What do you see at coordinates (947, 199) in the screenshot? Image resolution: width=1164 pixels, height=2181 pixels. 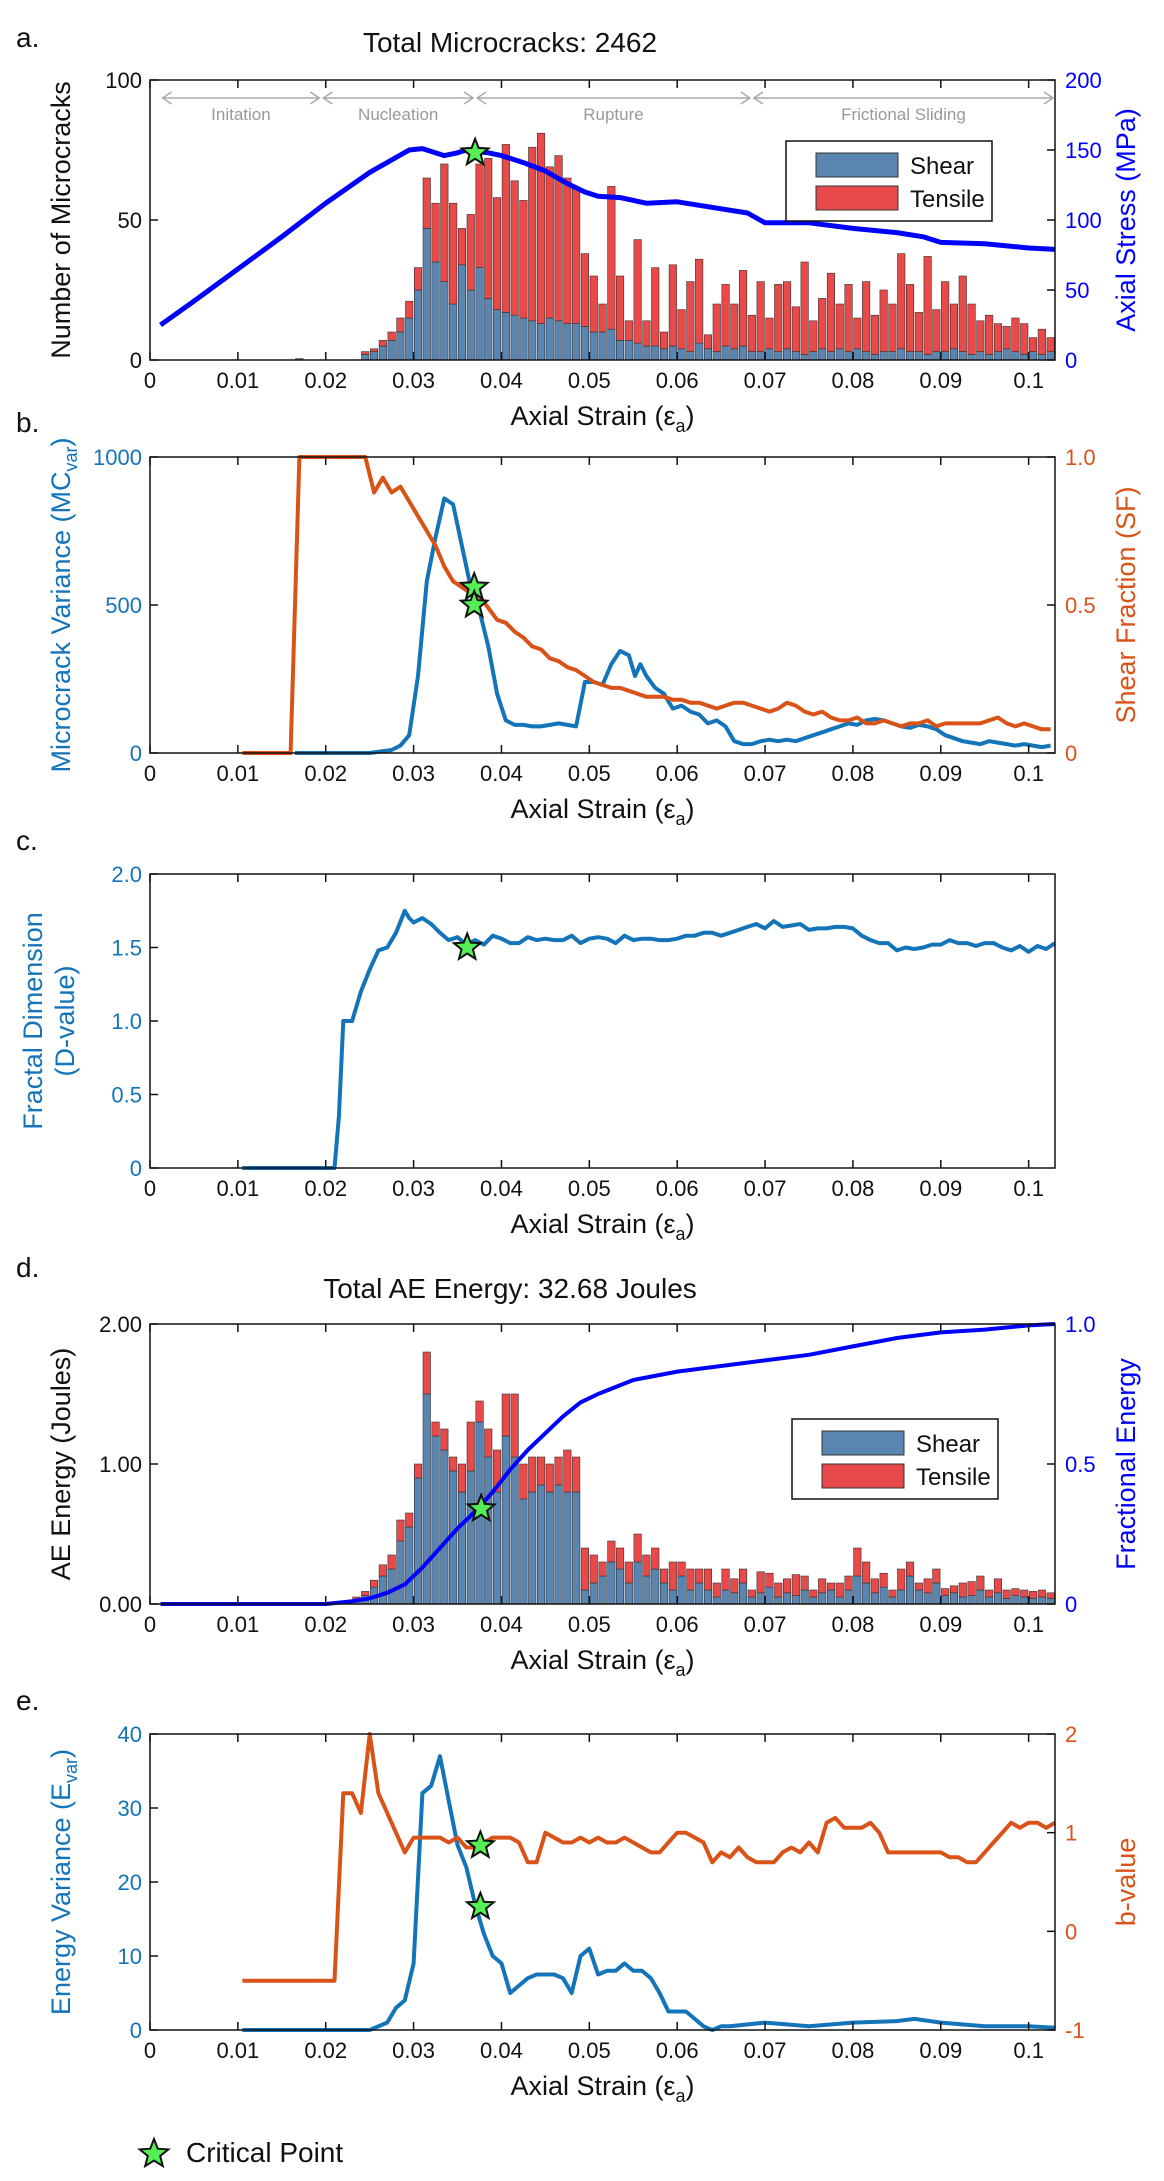 I see `legend-label-tensile: Tensile` at bounding box center [947, 199].